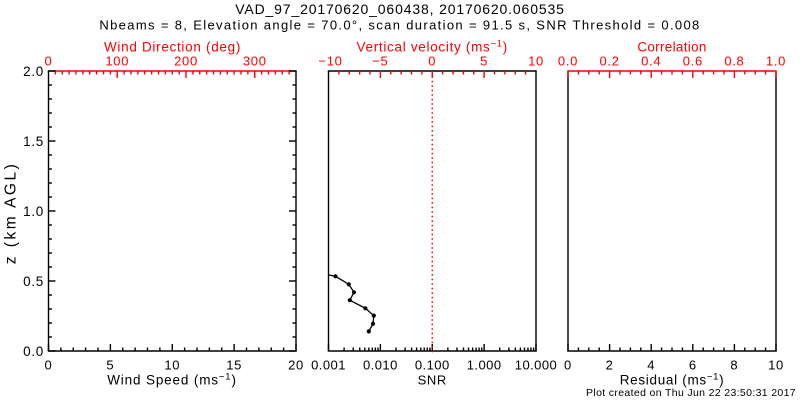 The image size is (800, 400). Describe the element at coordinates (693, 365) in the screenshot. I see `svg-text: 6` at that location.